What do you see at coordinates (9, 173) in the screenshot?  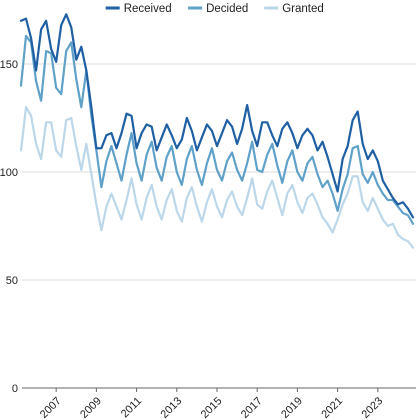 I see `y-tick-label-100: 100` at bounding box center [9, 173].